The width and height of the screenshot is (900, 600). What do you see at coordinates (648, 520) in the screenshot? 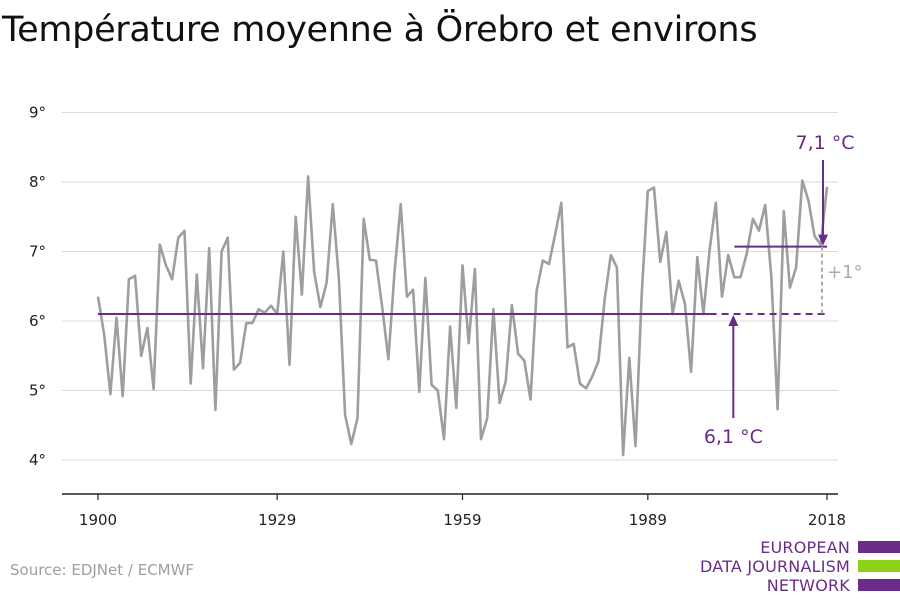
I see `x-tick-label-1989: 1989` at bounding box center [648, 520].